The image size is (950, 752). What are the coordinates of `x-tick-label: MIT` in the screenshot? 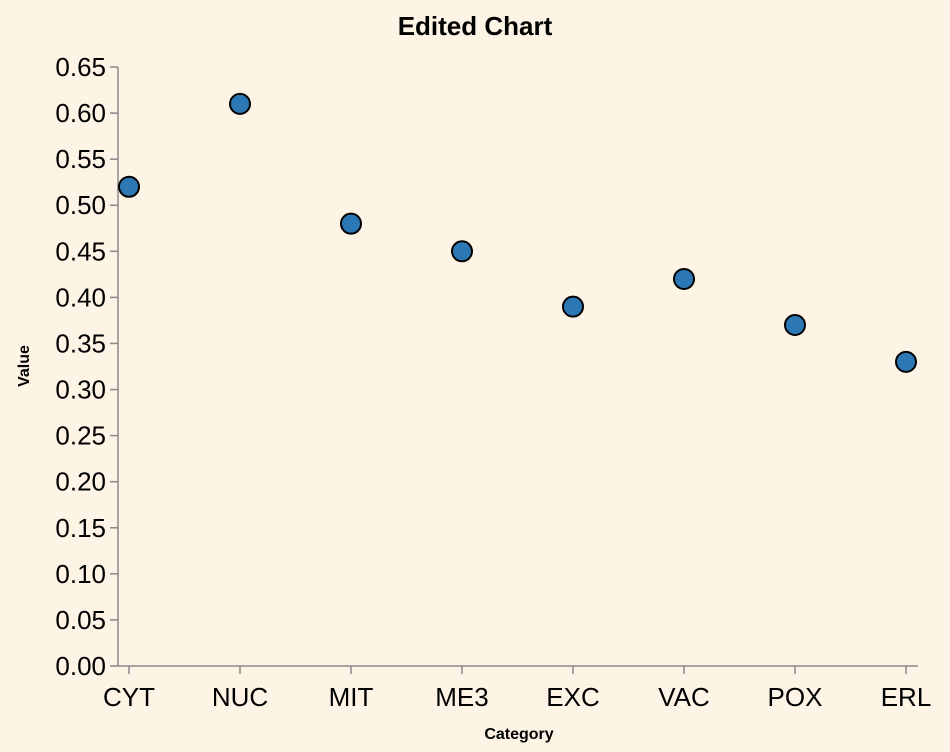 It's located at (351, 697).